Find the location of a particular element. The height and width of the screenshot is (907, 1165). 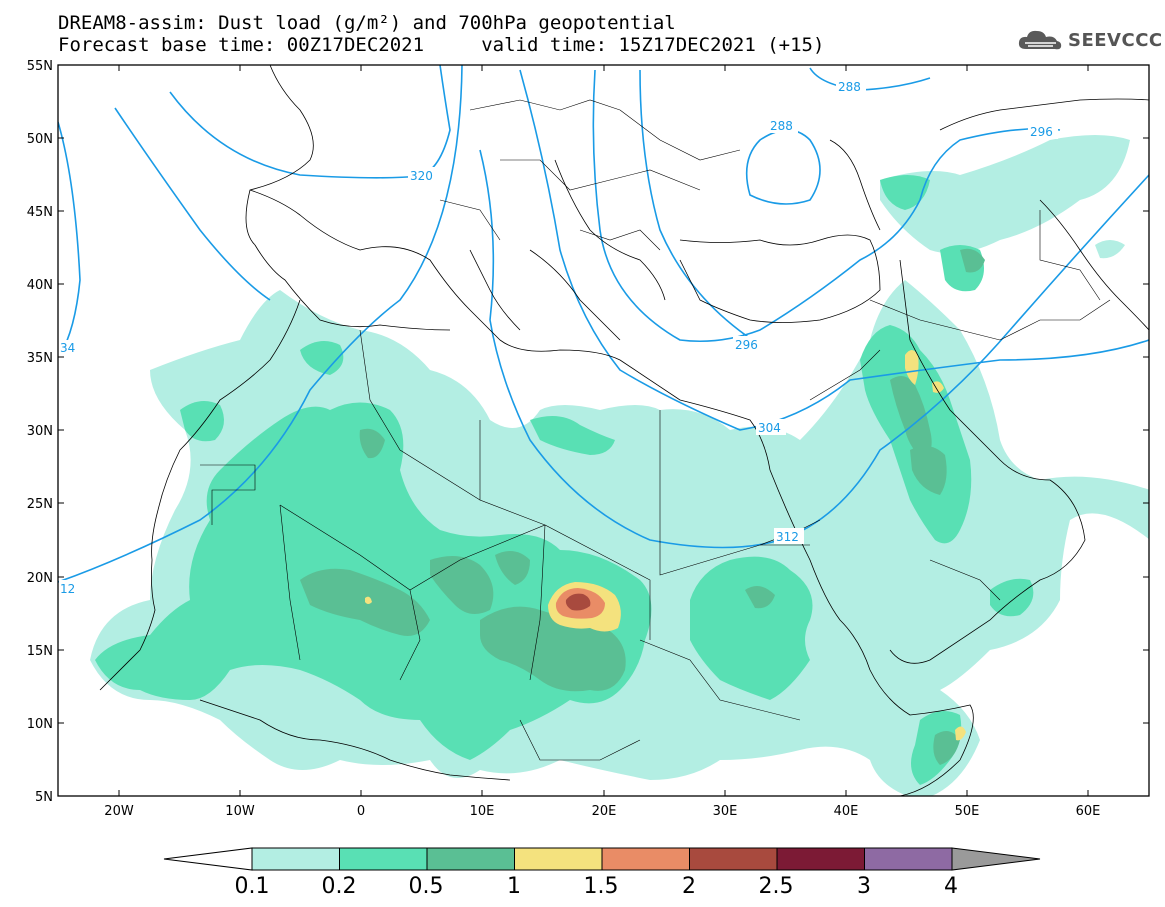

contour-label-288-a: 288 is located at coordinates (849, 87).